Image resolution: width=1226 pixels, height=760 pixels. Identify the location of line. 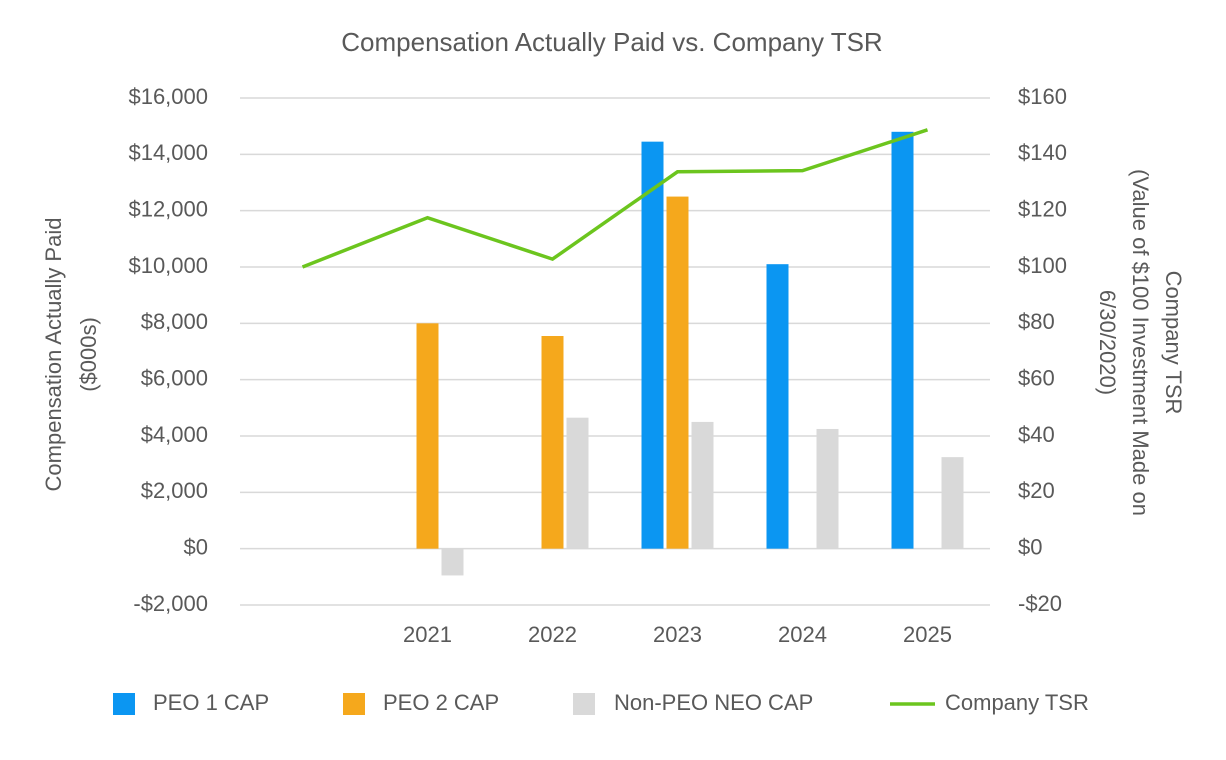
(615, 198).